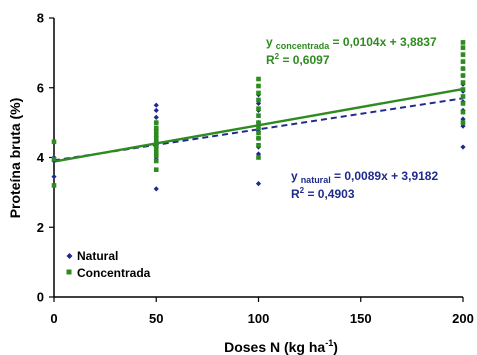 Image resolution: width=477 pixels, height=355 pixels. Describe the element at coordinates (108, 264) in the screenshot. I see `legend: Natural Concentrada` at that location.